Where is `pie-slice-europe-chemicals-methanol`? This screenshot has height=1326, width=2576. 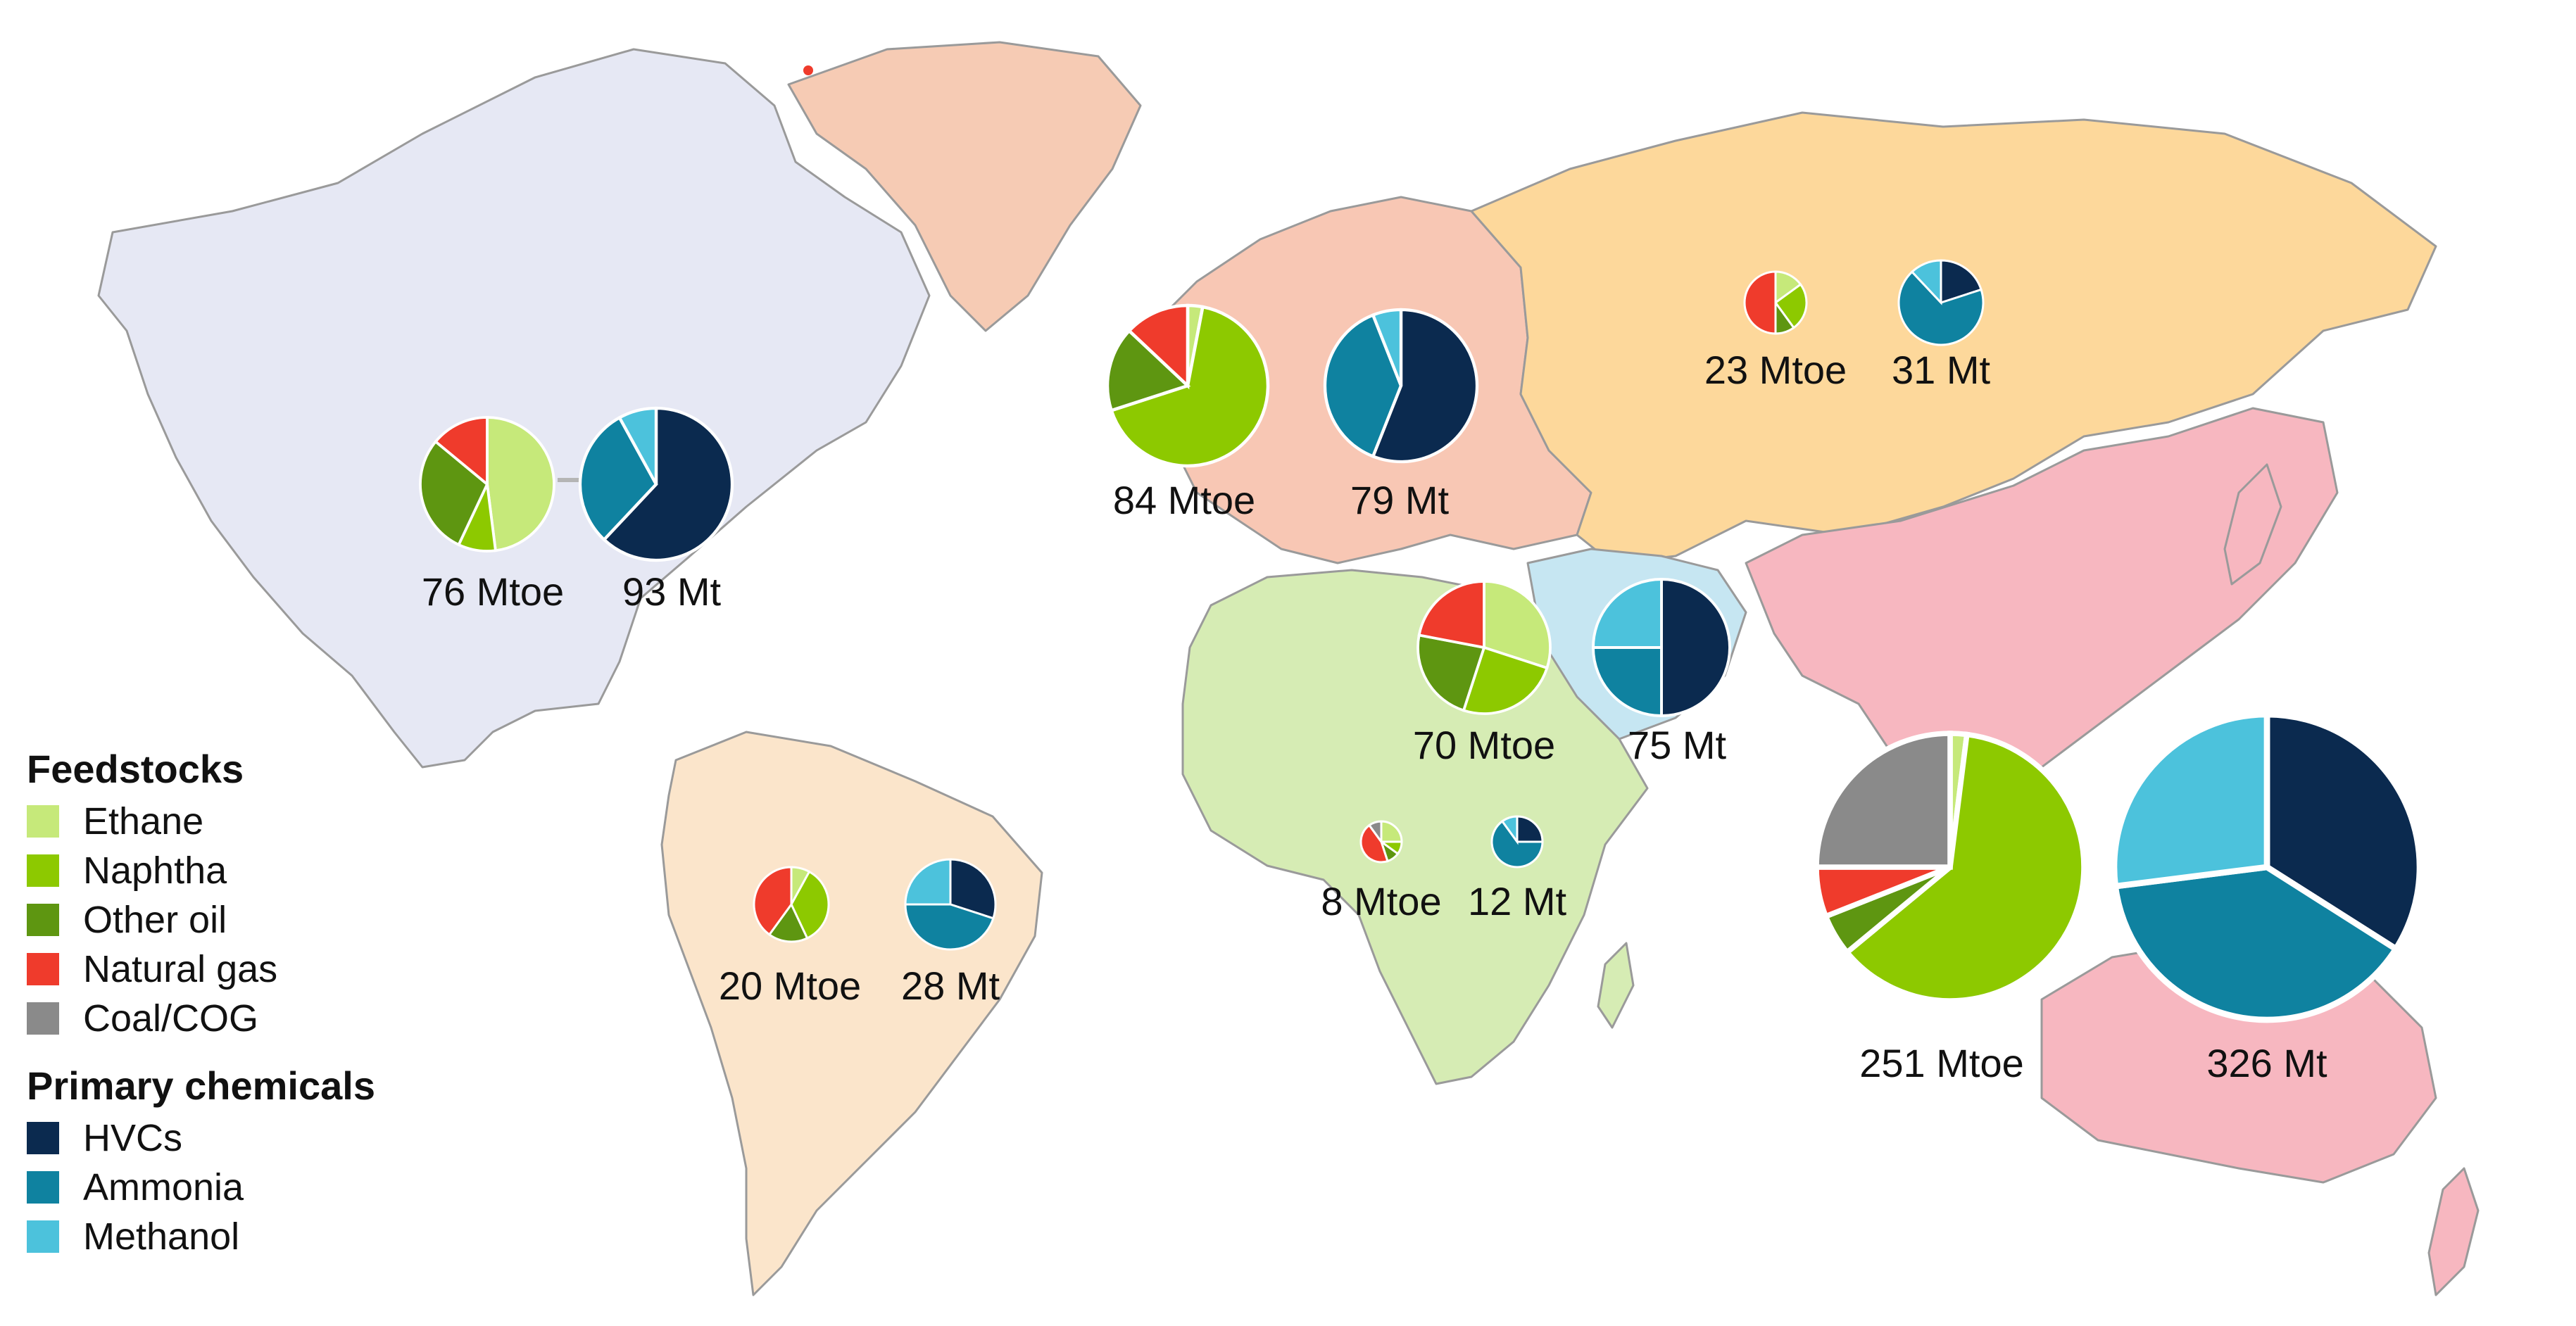
pie-slice-europe-chemicals-methanol is located at coordinates (1387, 347).